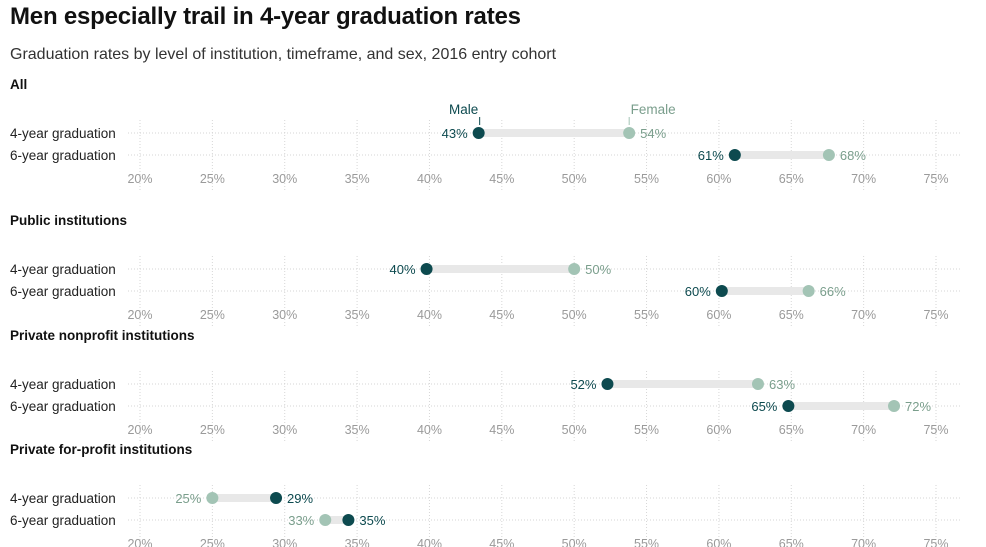 Image resolution: width=986 pixels, height=547 pixels. I want to click on panel-title: Private for-profit institutions, so click(101, 449).